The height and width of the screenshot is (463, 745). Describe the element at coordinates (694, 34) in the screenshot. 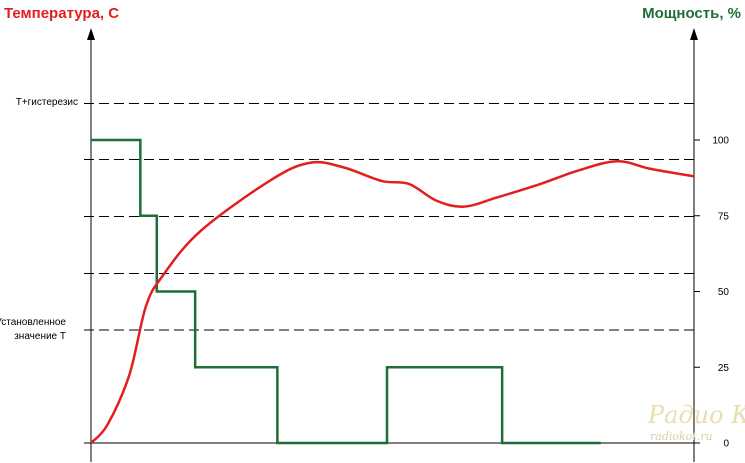

I see `right-axis-arrow` at that location.